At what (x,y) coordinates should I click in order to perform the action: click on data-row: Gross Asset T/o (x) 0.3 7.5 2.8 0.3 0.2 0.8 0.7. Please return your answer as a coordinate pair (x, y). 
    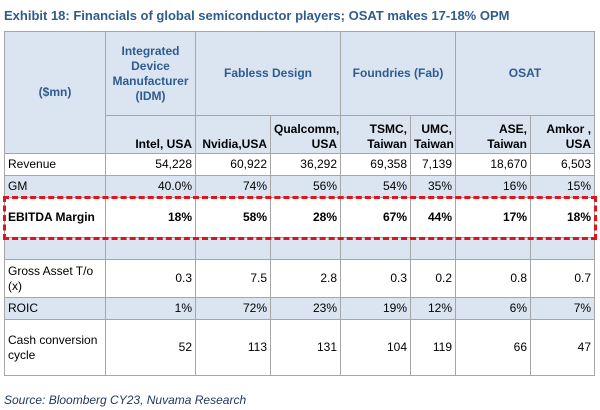
    Looking at the image, I should click on (300, 278).